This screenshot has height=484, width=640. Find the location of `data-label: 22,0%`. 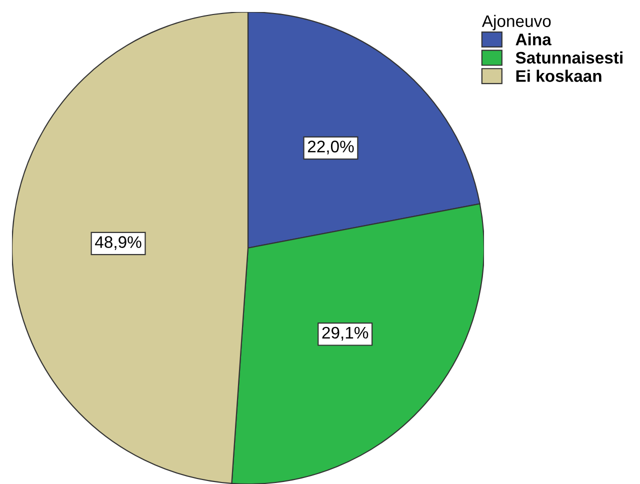

data-label: 22,0% is located at coordinates (331, 147).